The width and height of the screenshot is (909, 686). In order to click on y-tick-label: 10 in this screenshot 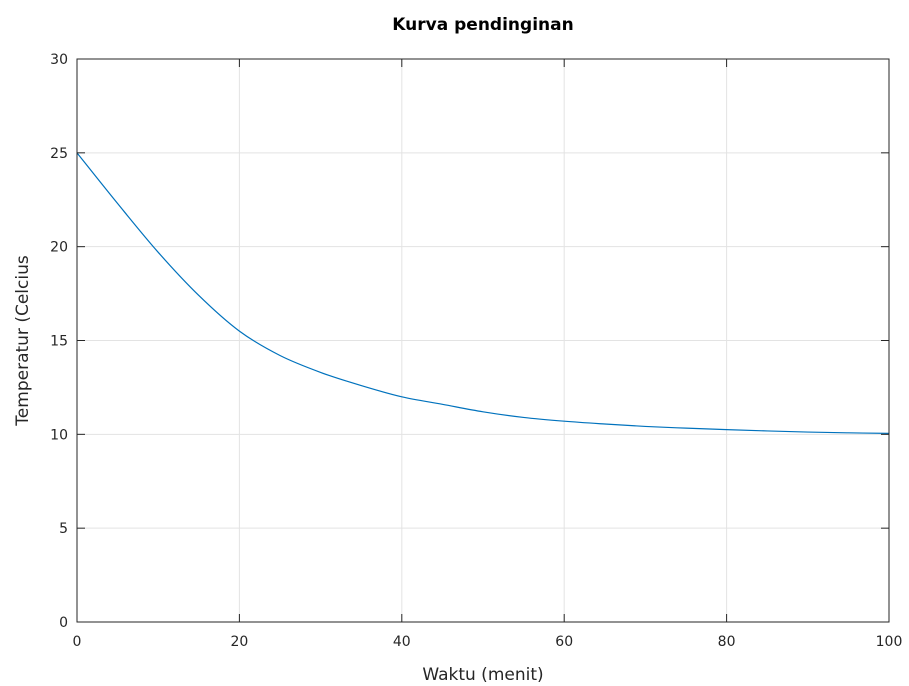, I will do `click(59, 435)`.